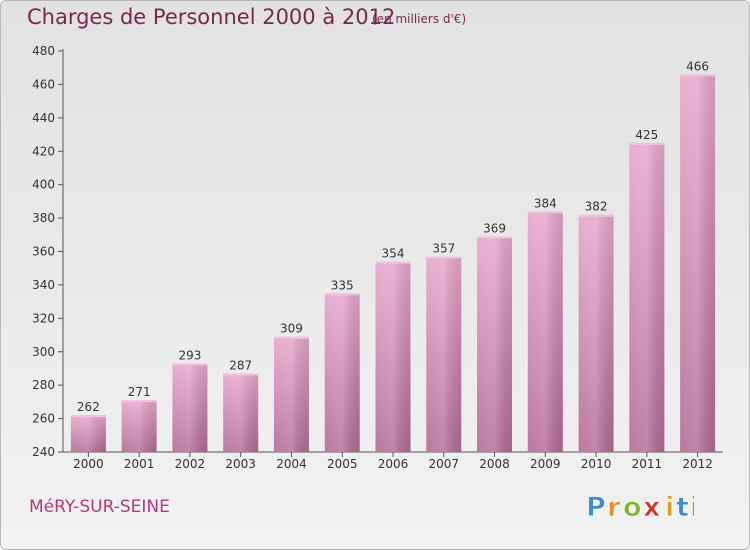  Describe the element at coordinates (647, 143) in the screenshot. I see `bar-top-2011` at that location.